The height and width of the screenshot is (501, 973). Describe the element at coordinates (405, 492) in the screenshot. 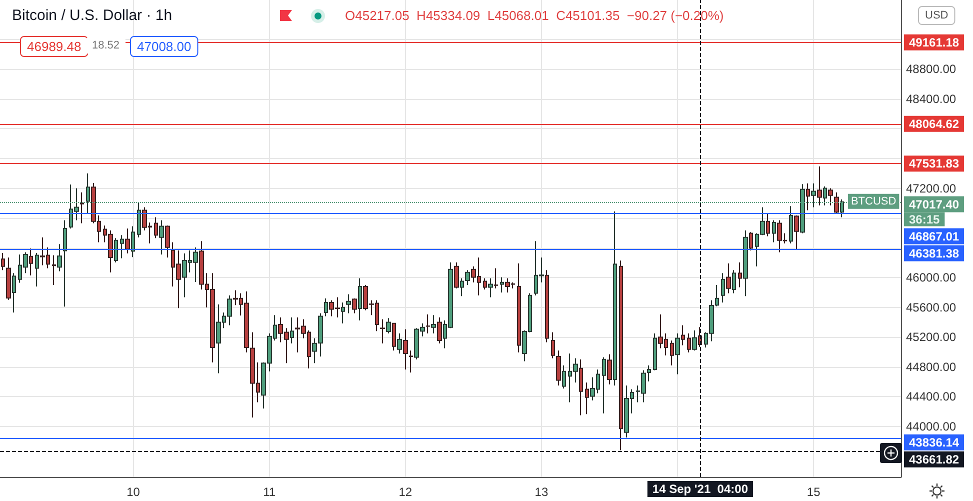

I see `x-tick-label: 12` at that location.